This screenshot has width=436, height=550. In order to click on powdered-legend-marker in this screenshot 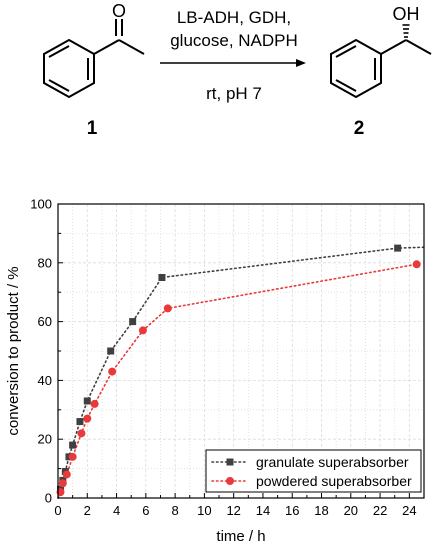, I will do `click(230, 481)`.